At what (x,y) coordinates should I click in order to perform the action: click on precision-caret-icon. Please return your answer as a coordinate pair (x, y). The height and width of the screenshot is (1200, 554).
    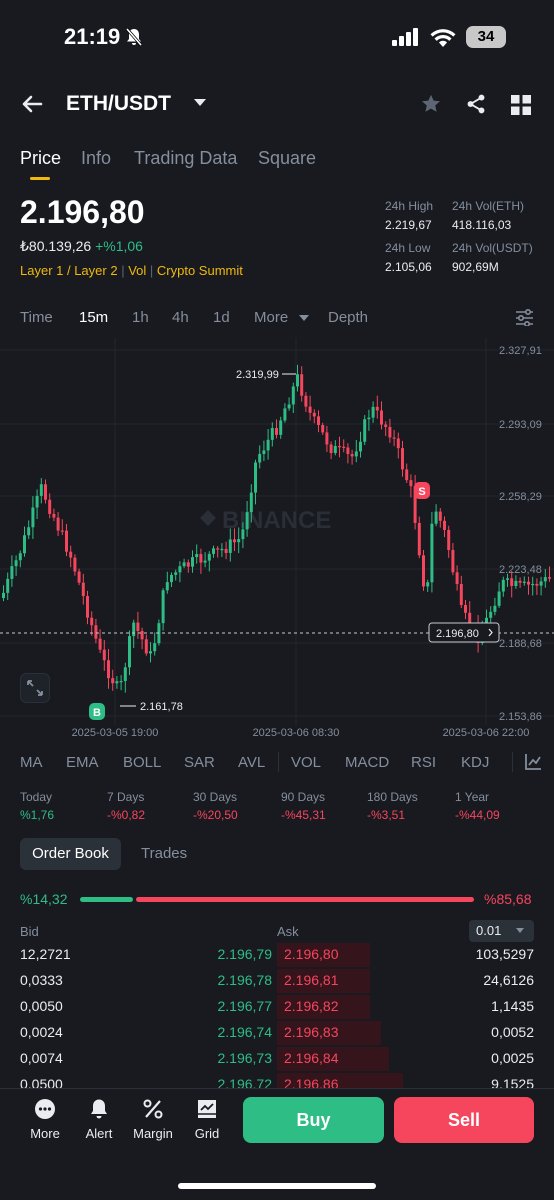
    Looking at the image, I should click on (520, 930).